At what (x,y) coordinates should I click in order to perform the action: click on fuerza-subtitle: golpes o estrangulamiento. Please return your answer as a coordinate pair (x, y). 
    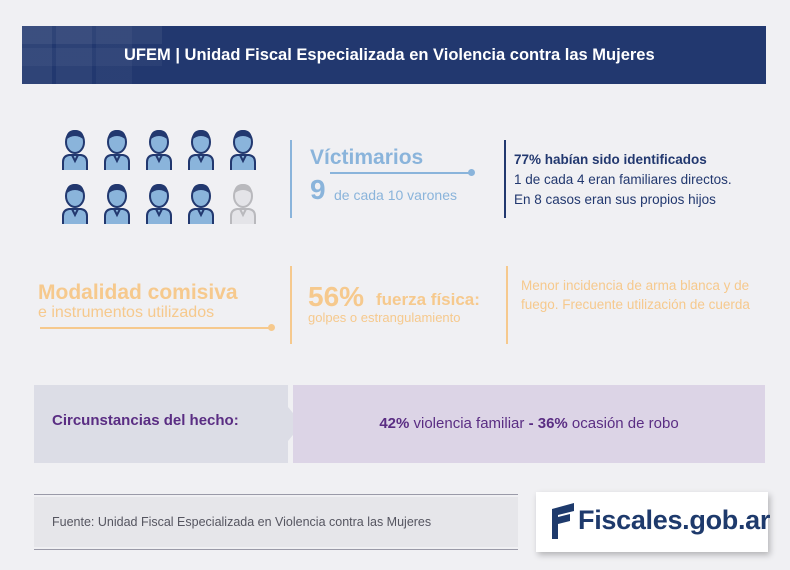
    Looking at the image, I should click on (384, 317).